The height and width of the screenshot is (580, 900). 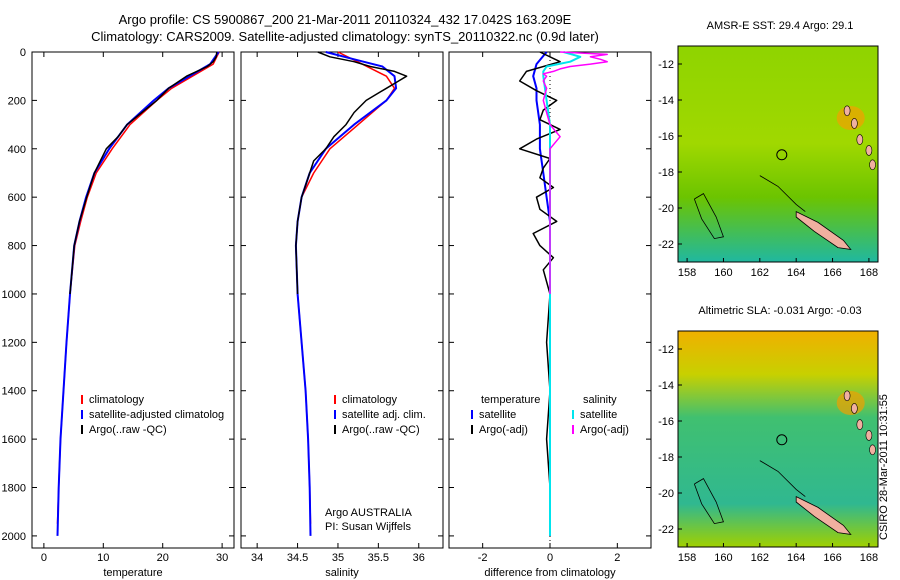 What do you see at coordinates (723, 273) in the screenshot?
I see `sst-map-xtick-label: 160` at bounding box center [723, 273].